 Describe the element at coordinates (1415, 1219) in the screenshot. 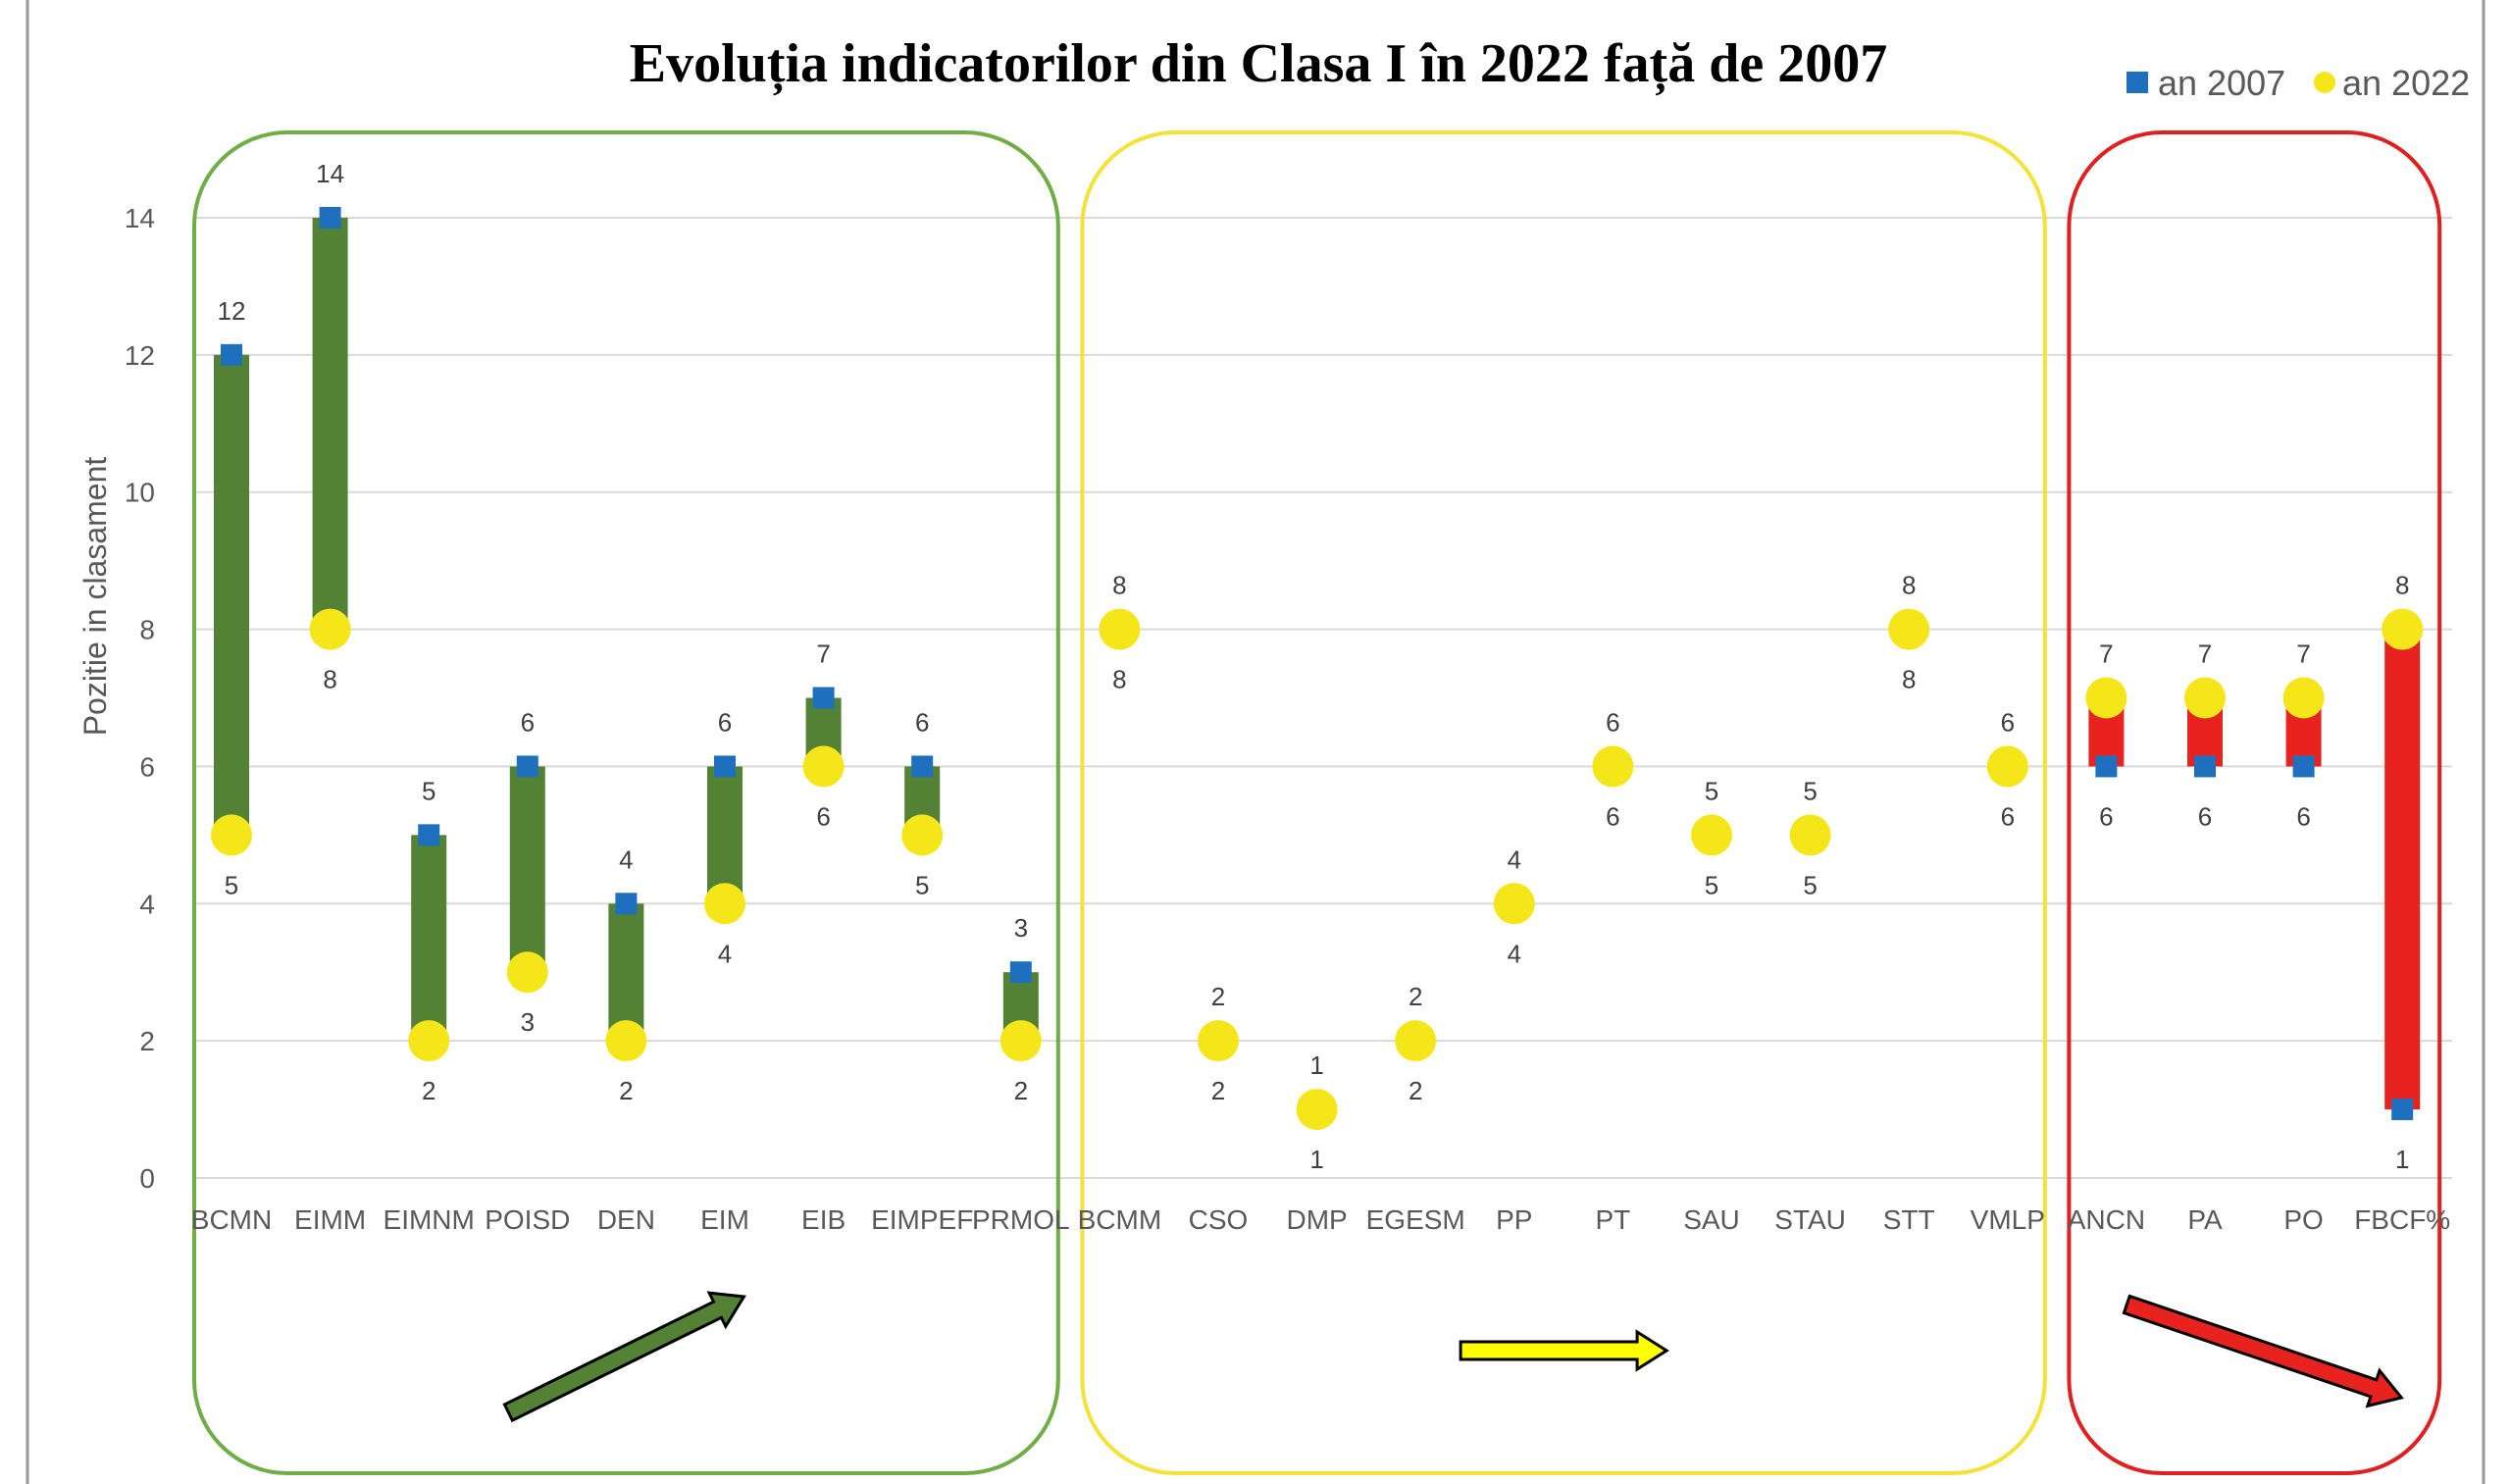

I see `category-label: EGESM` at that location.